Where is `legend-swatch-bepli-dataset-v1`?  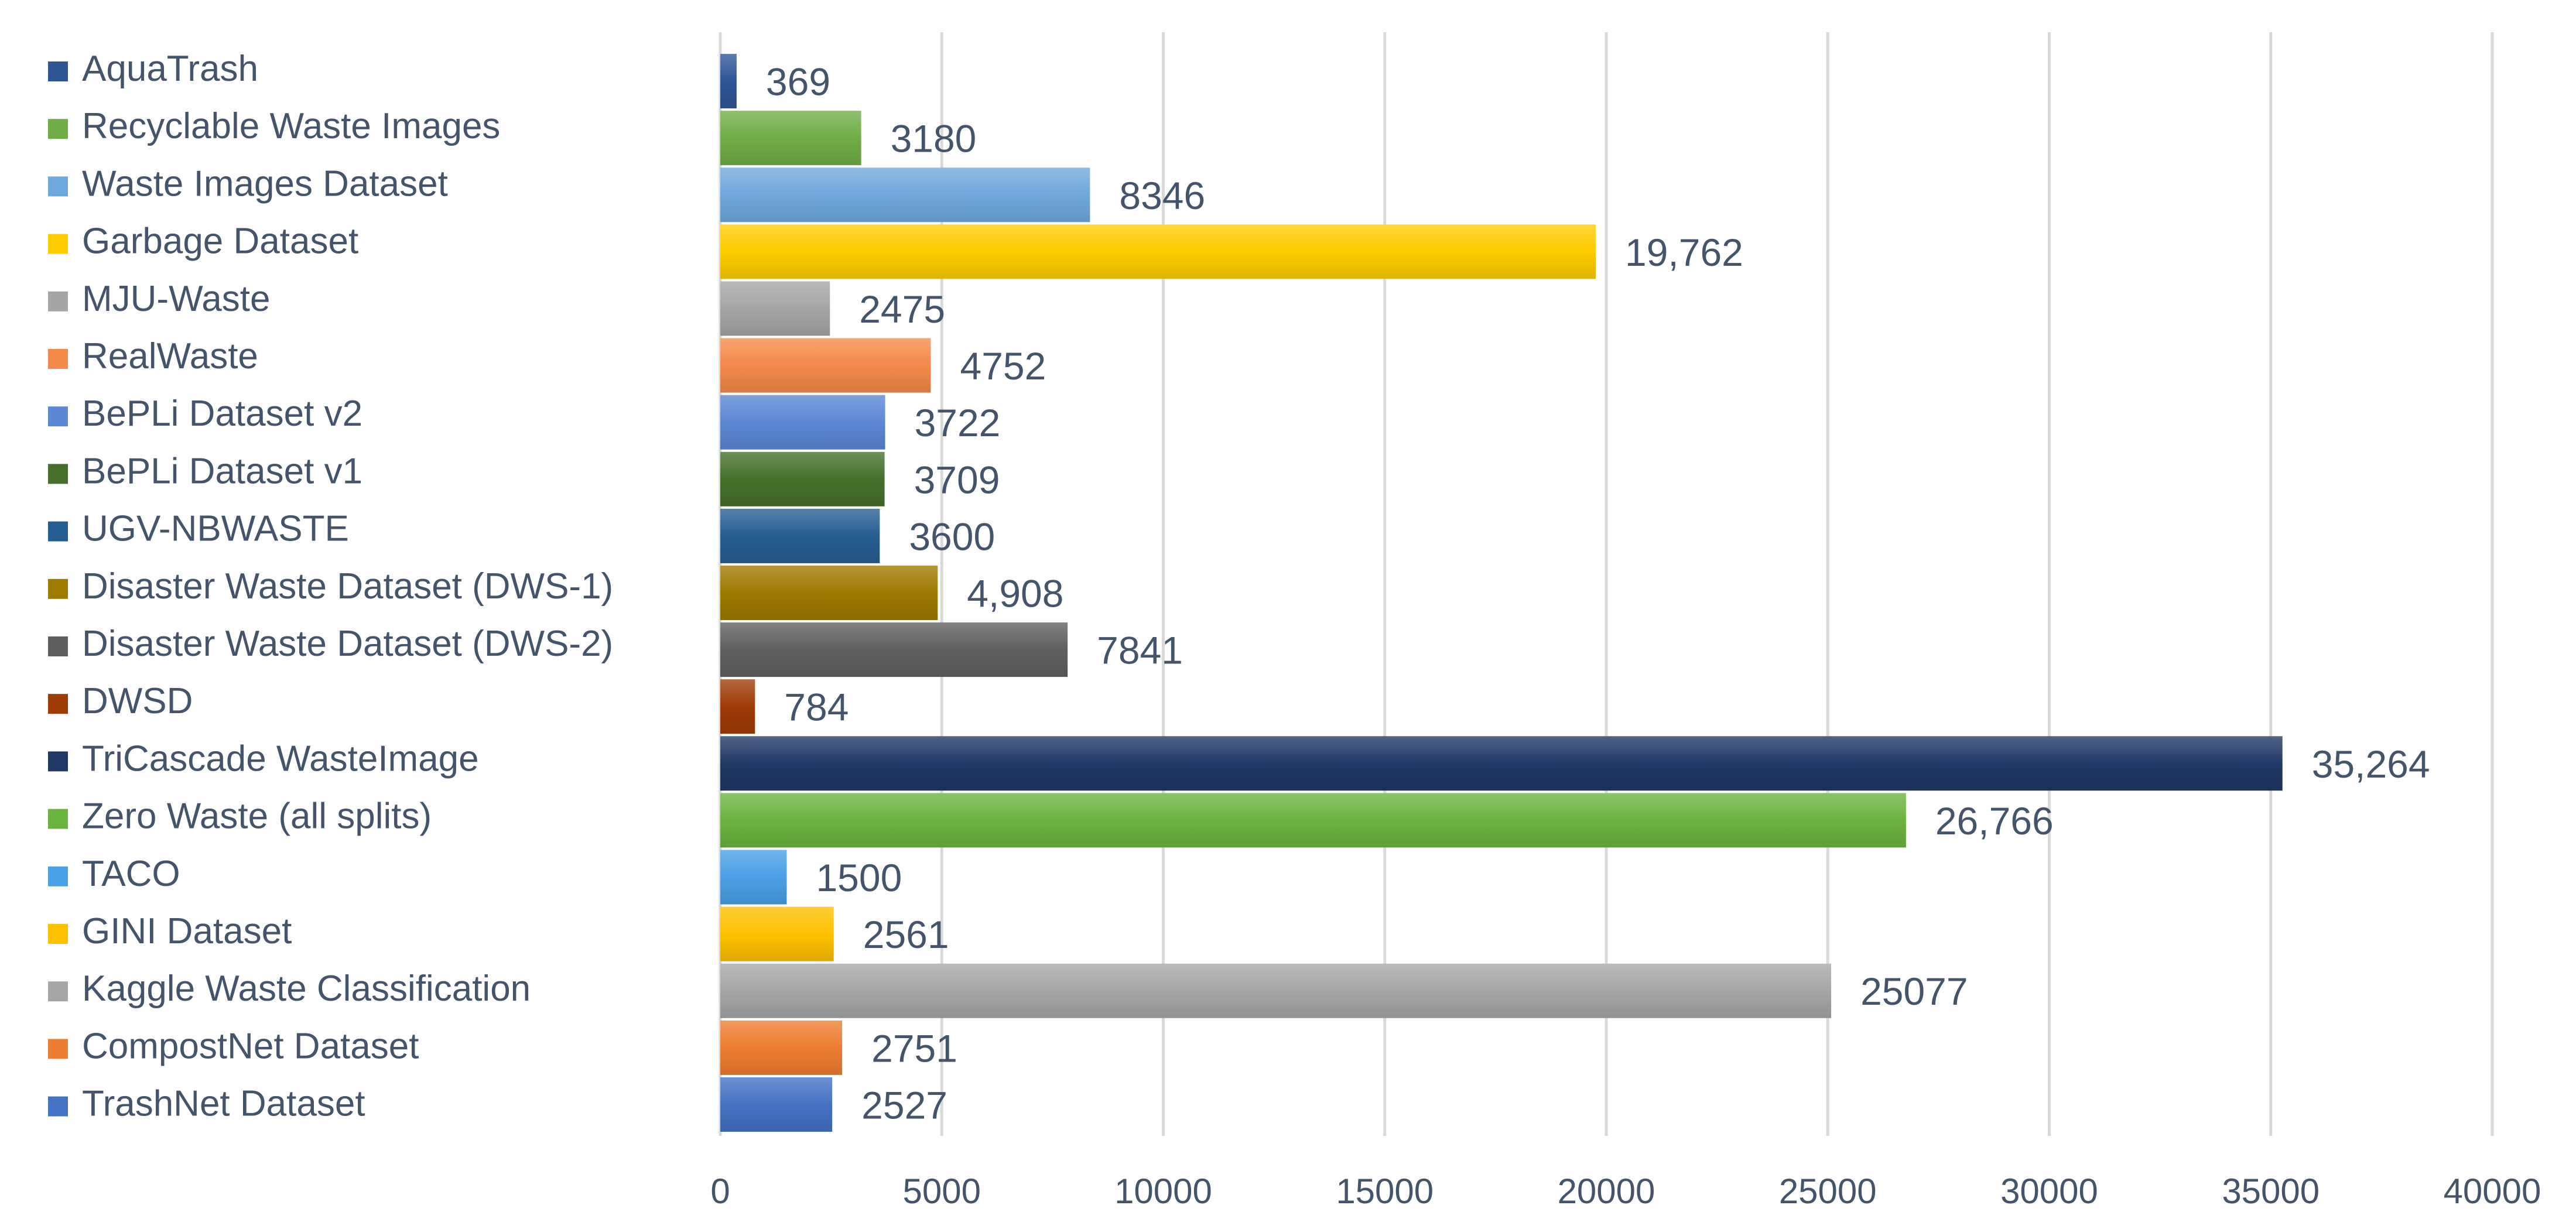 legend-swatch-bepli-dataset-v1 is located at coordinates (58, 474).